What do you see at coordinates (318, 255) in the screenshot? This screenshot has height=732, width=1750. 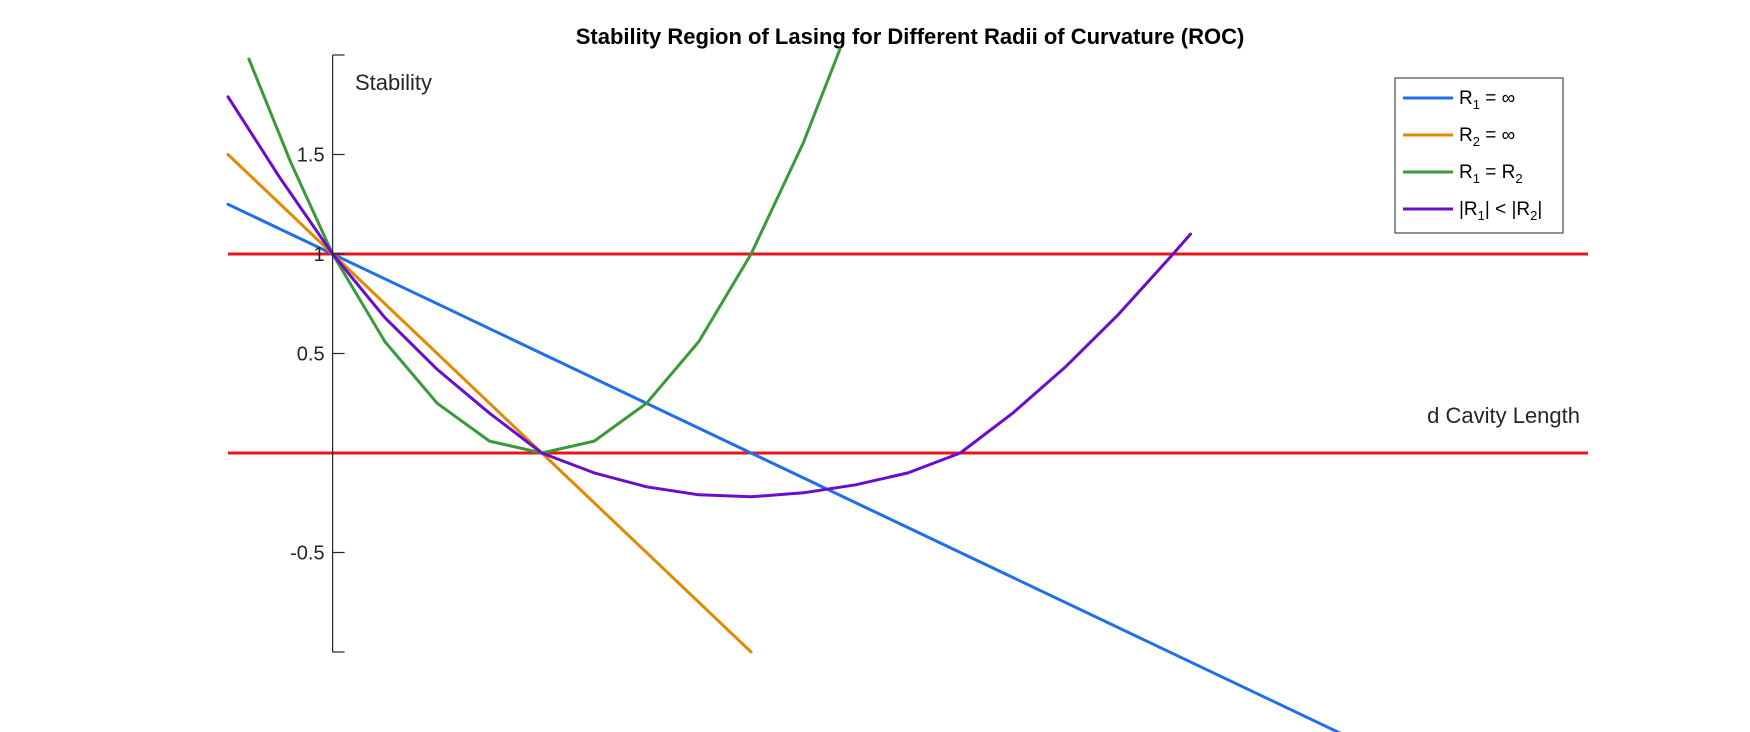 I see `y-tick-label: 1` at bounding box center [318, 255].